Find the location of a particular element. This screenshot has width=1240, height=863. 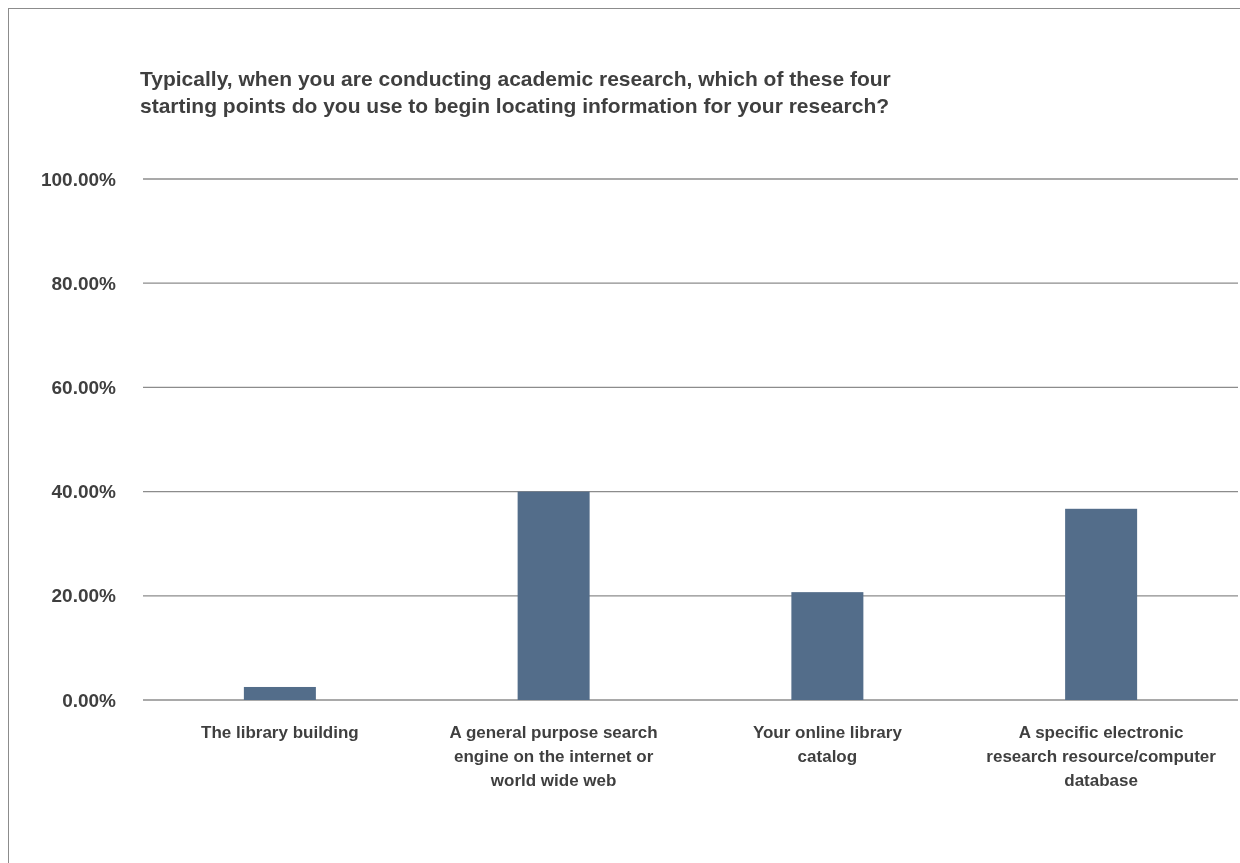

chart-title: Typically, when you are conducting academic research, which of these four starting points do you use to begin locating information for your research? is located at coordinates (515, 92).